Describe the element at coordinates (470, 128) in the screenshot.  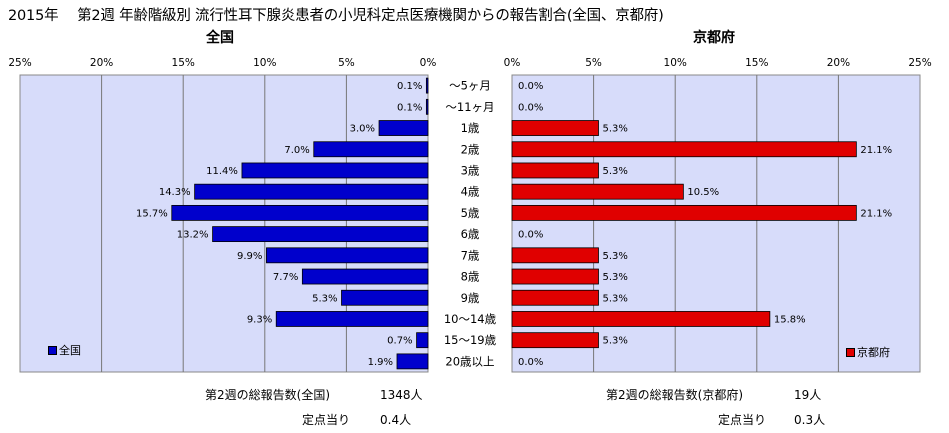
I see `category-label: 1歳` at that location.